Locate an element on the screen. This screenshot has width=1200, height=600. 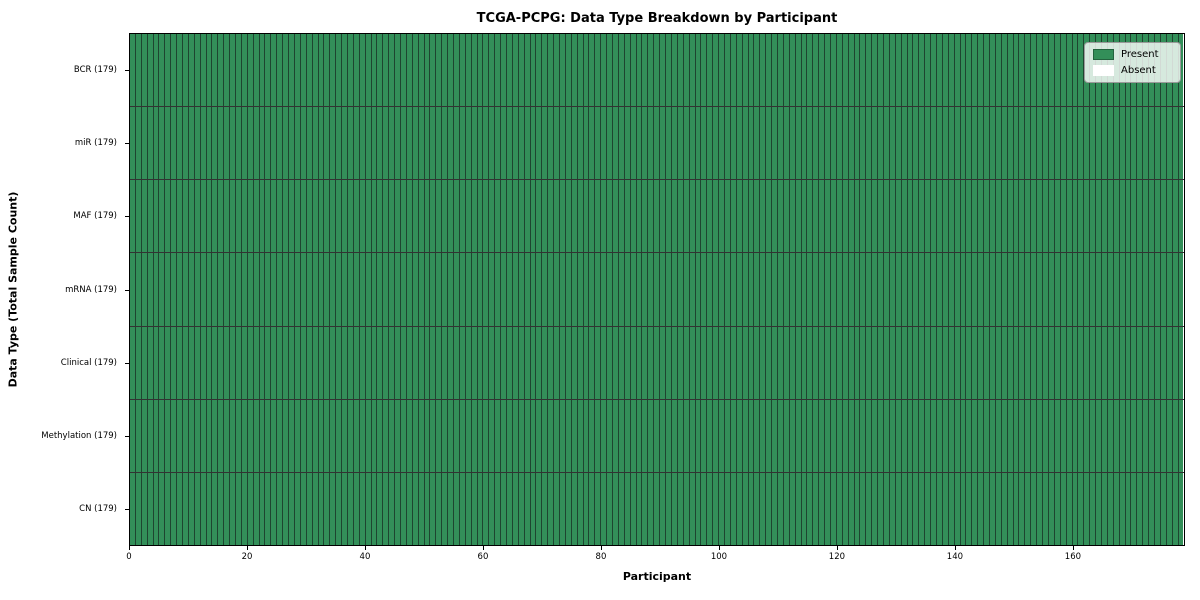
legend-label: Absent is located at coordinates (1138, 70).